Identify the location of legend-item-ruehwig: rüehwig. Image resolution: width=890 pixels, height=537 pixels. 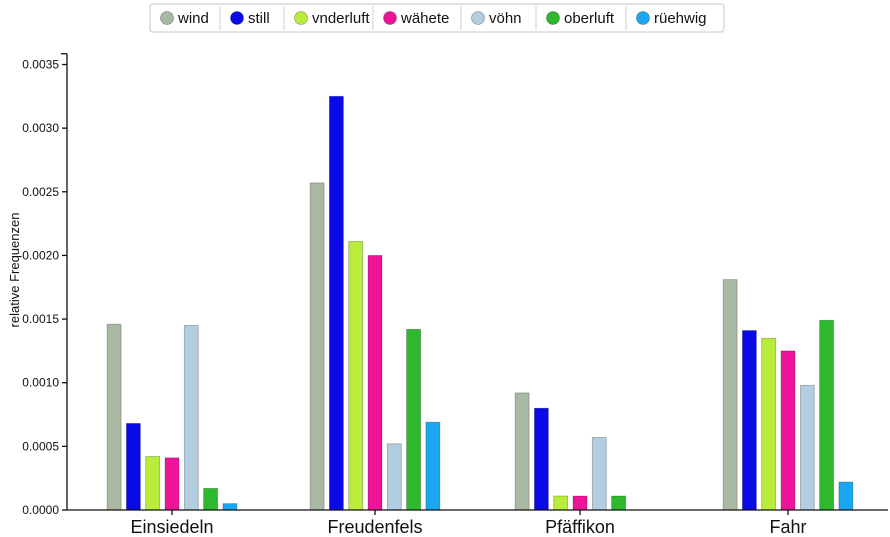
(671, 18).